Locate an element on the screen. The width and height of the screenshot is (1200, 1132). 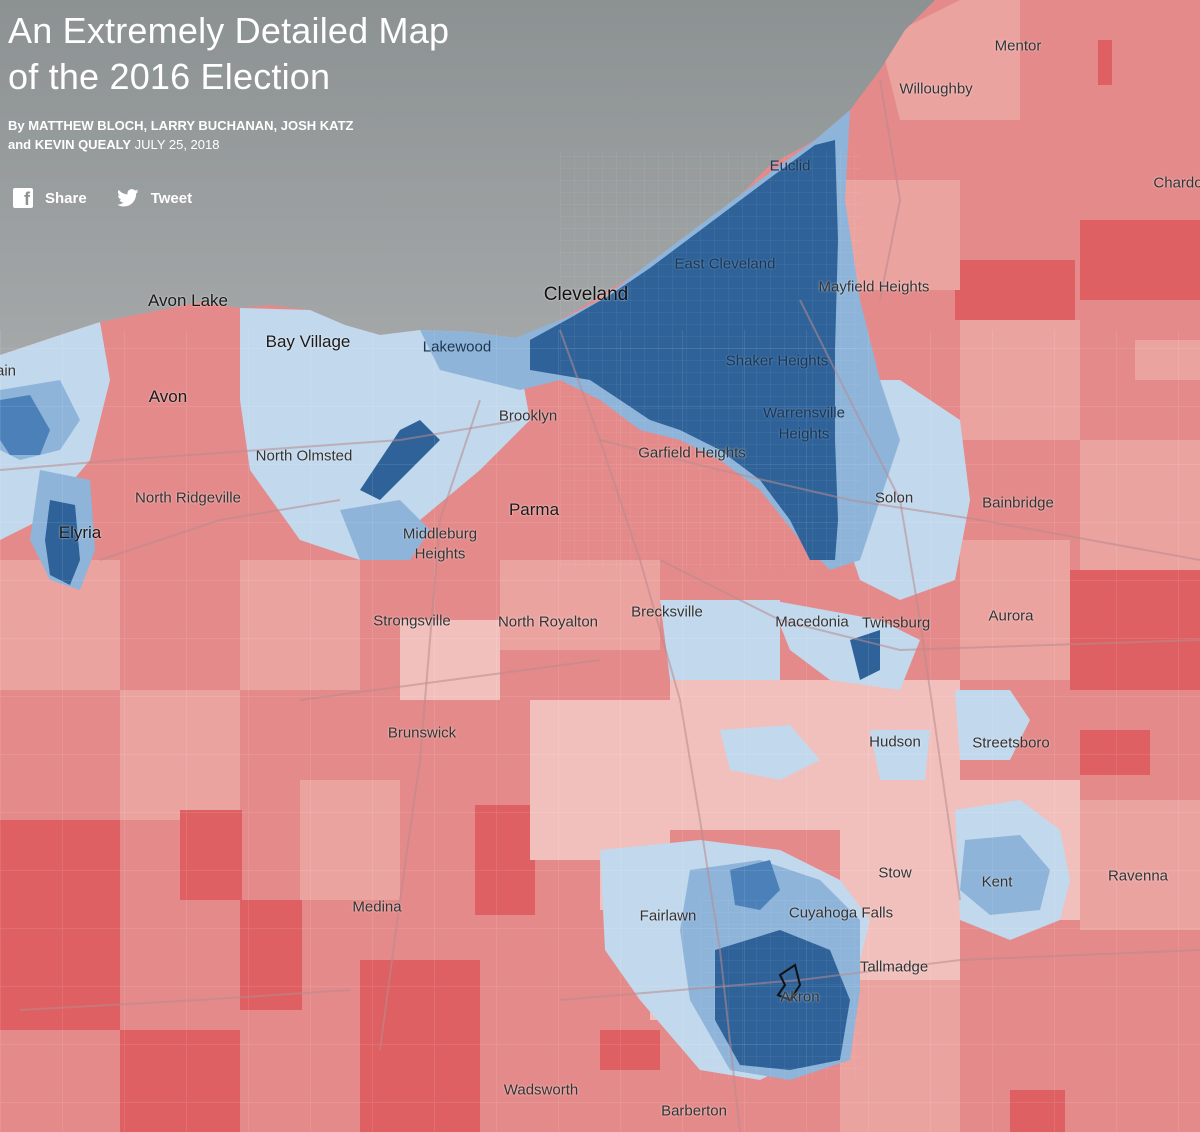
city-label-east-cleveland: East Cleveland is located at coordinates (725, 264).